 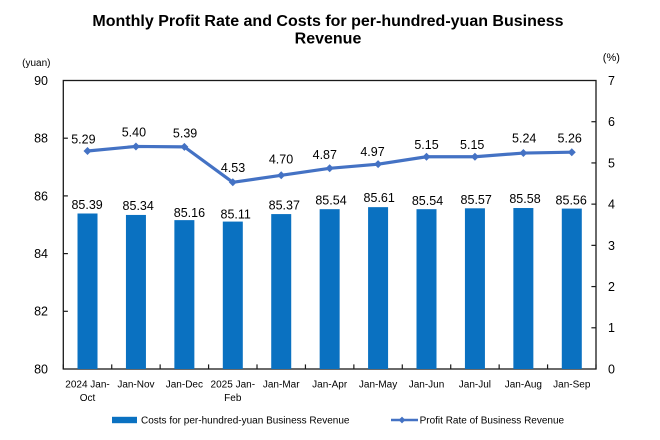 What do you see at coordinates (88, 398) in the screenshot?
I see `svg-text: Oct` at bounding box center [88, 398].